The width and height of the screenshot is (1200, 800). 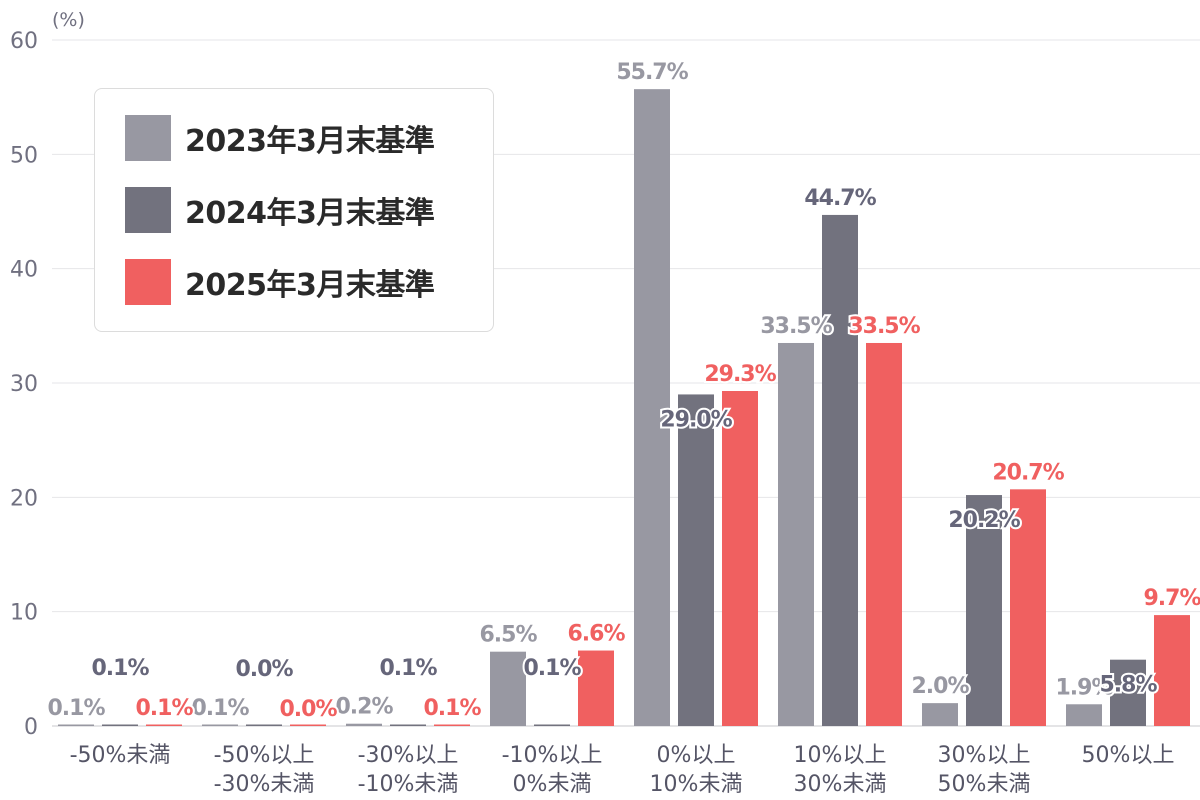 I want to click on legend-swatch-2024, so click(x=148, y=210).